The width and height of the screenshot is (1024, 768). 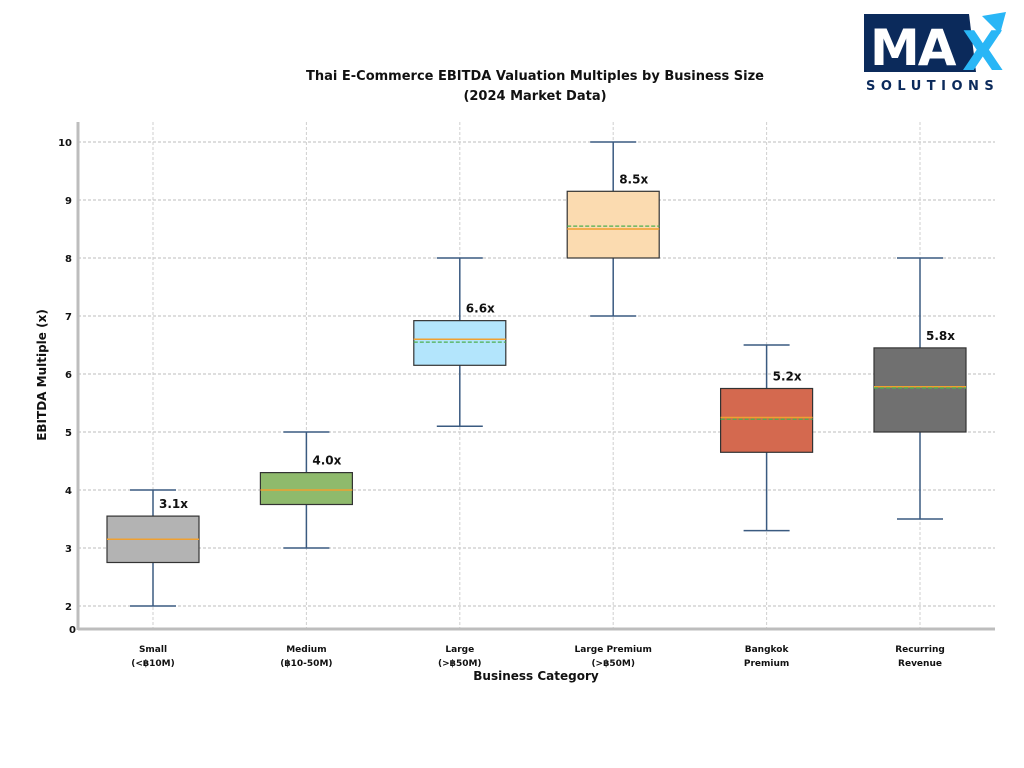 What do you see at coordinates (42, 375) in the screenshot?
I see `y-axis-label: EBITDA Multiple (x)` at bounding box center [42, 375].